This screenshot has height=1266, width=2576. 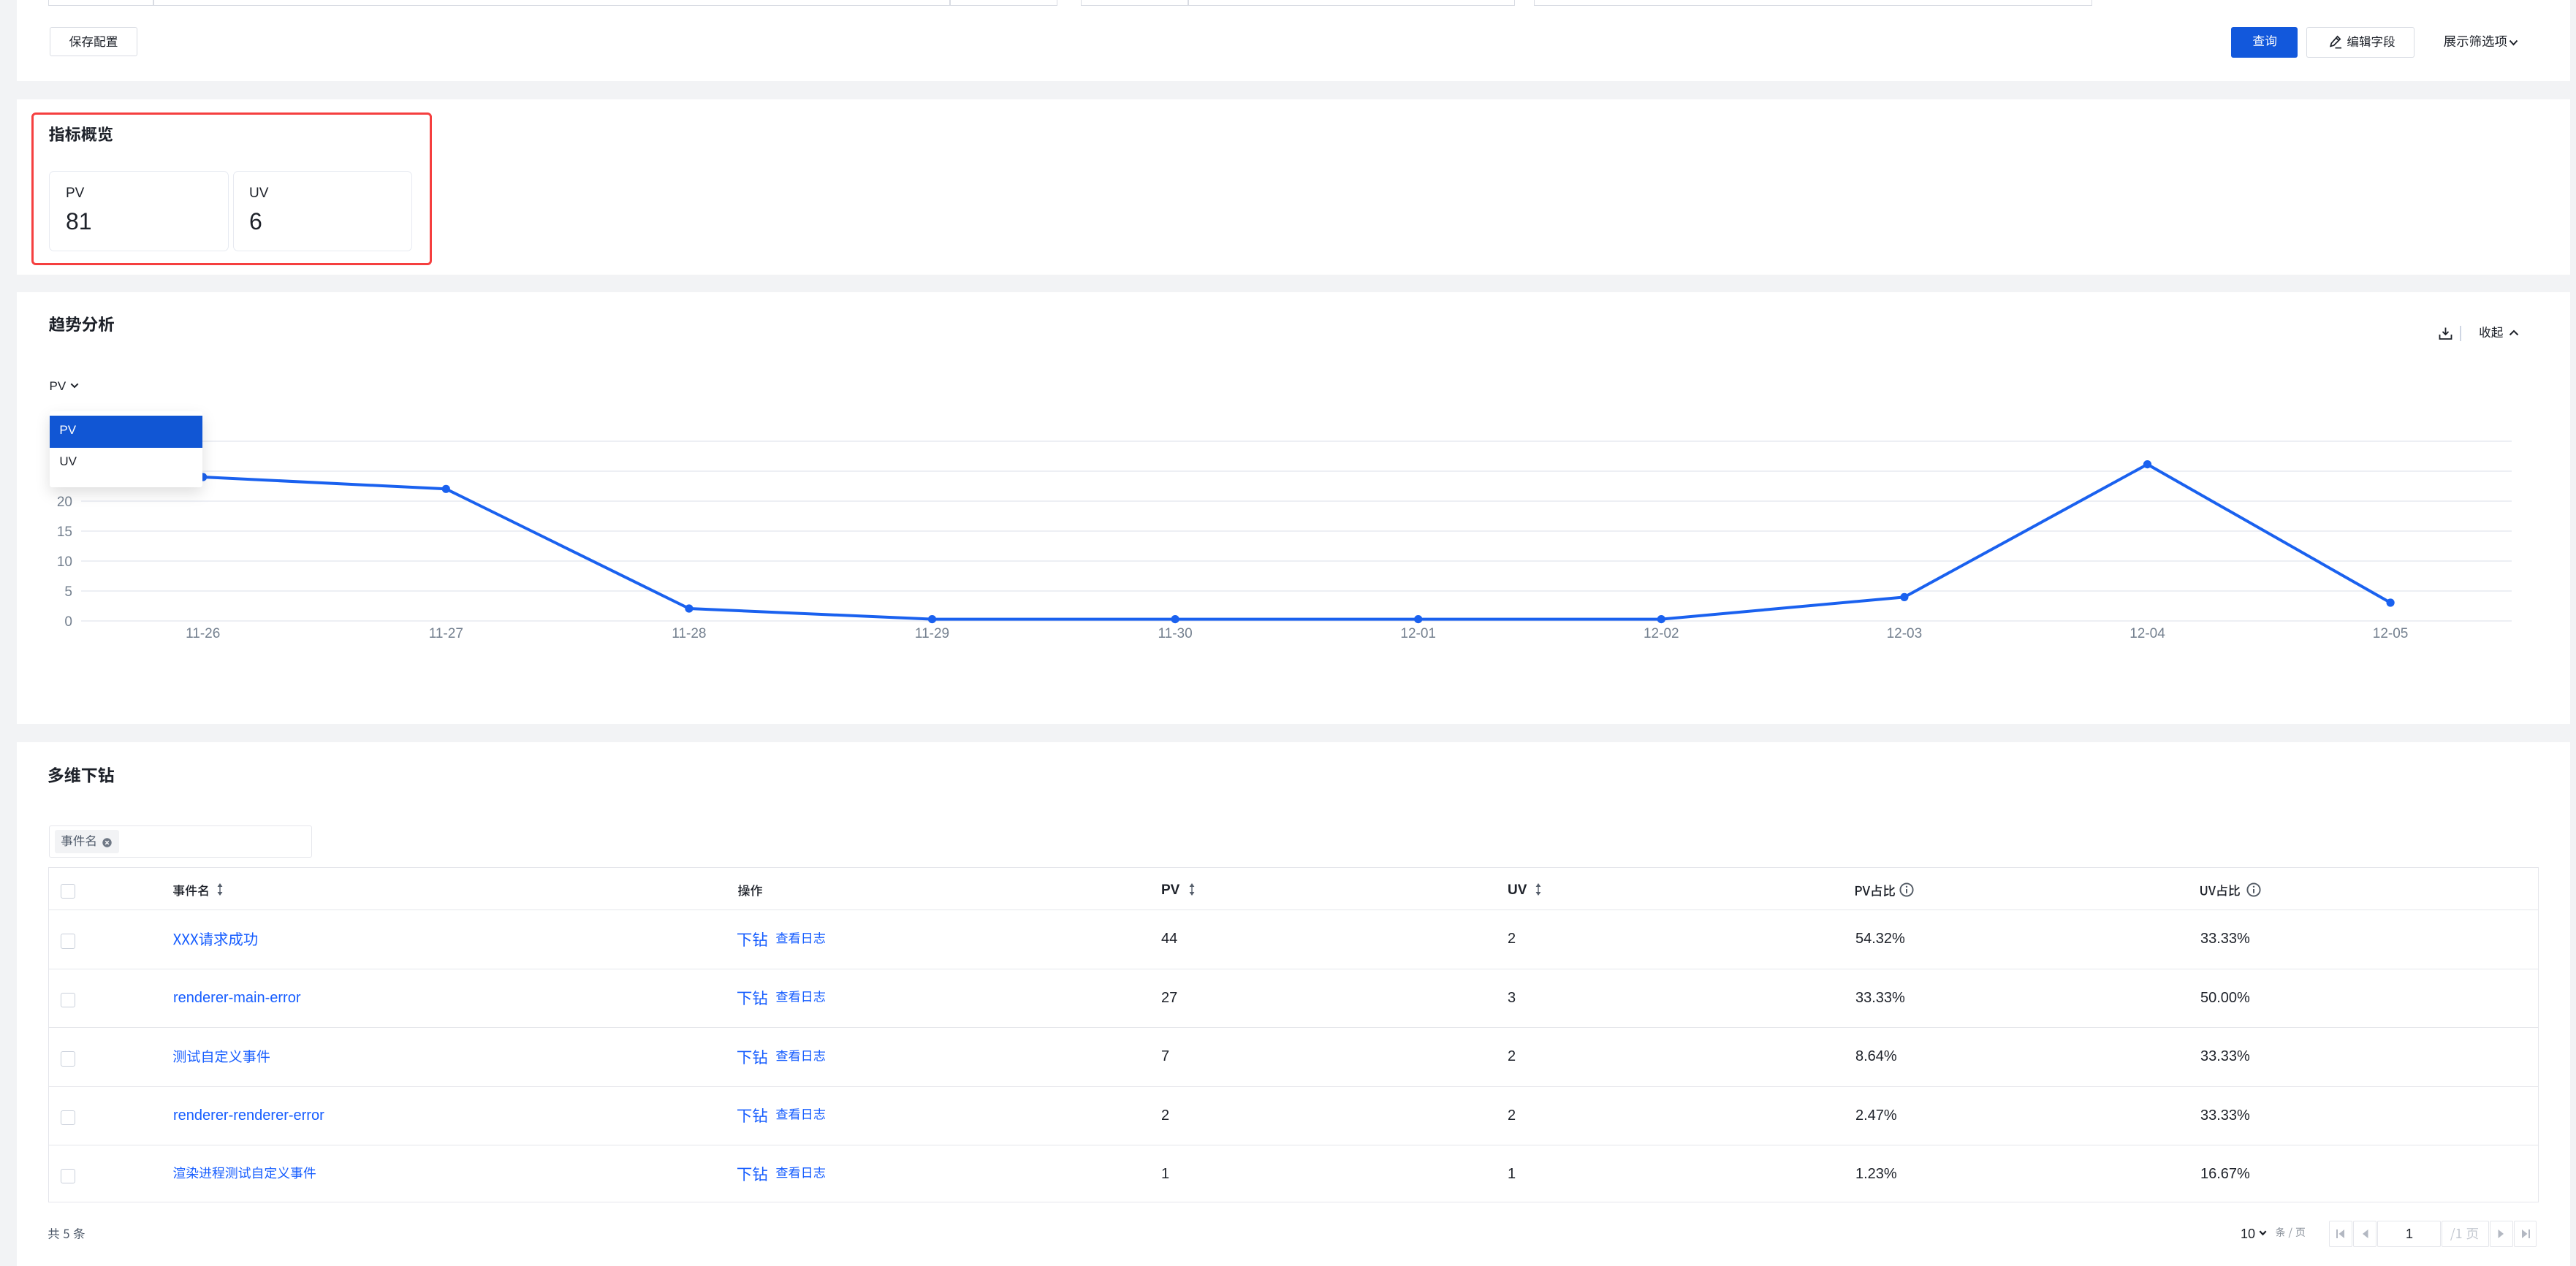 I want to click on svg-text: 0, so click(x=68, y=622).